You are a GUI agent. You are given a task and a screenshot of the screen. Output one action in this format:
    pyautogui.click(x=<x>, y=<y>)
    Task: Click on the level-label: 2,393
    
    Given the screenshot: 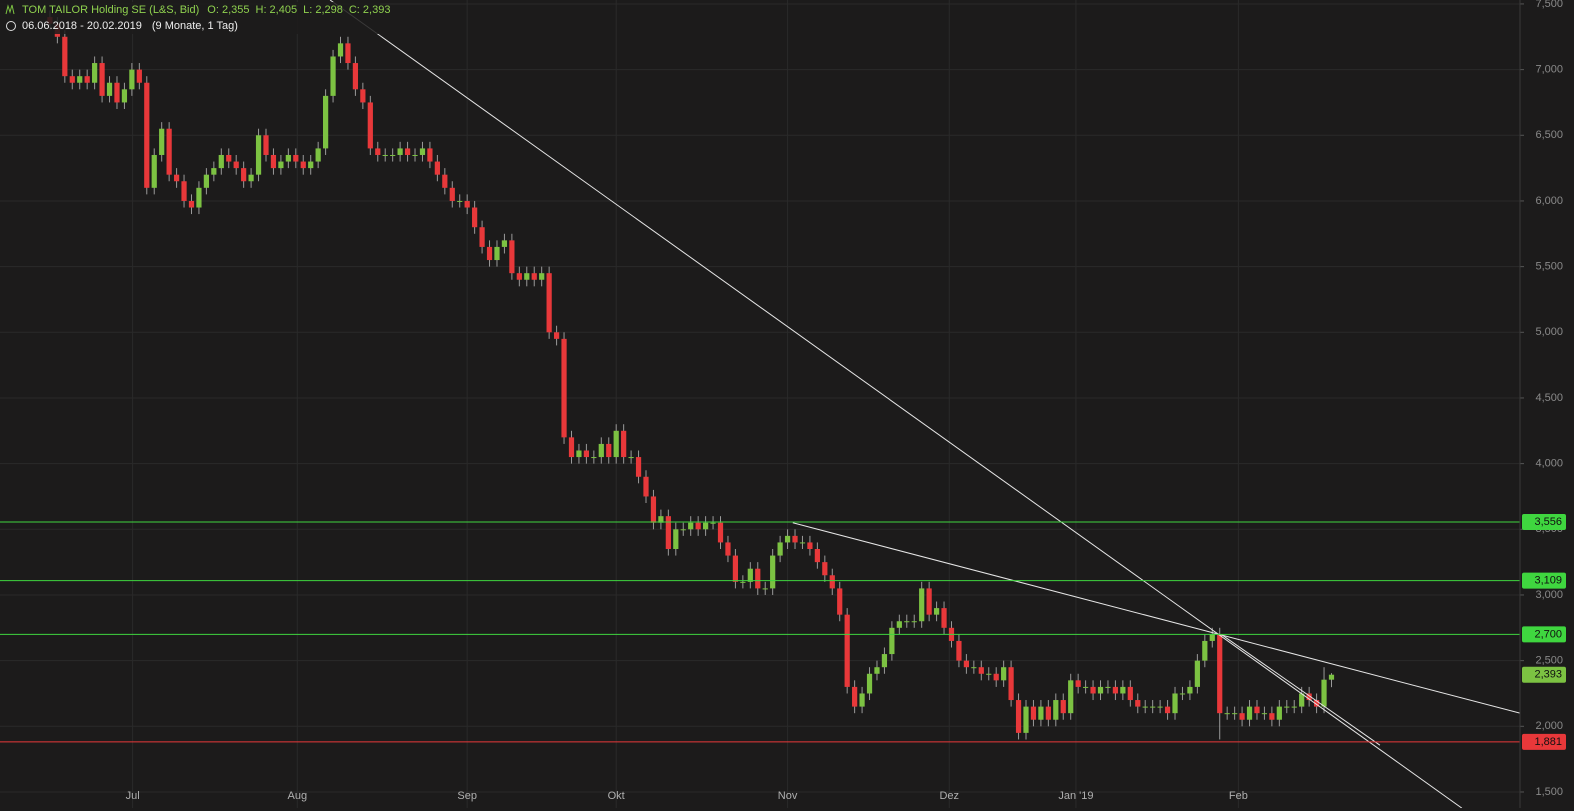 What is the action you would take?
    pyautogui.click(x=1548, y=675)
    